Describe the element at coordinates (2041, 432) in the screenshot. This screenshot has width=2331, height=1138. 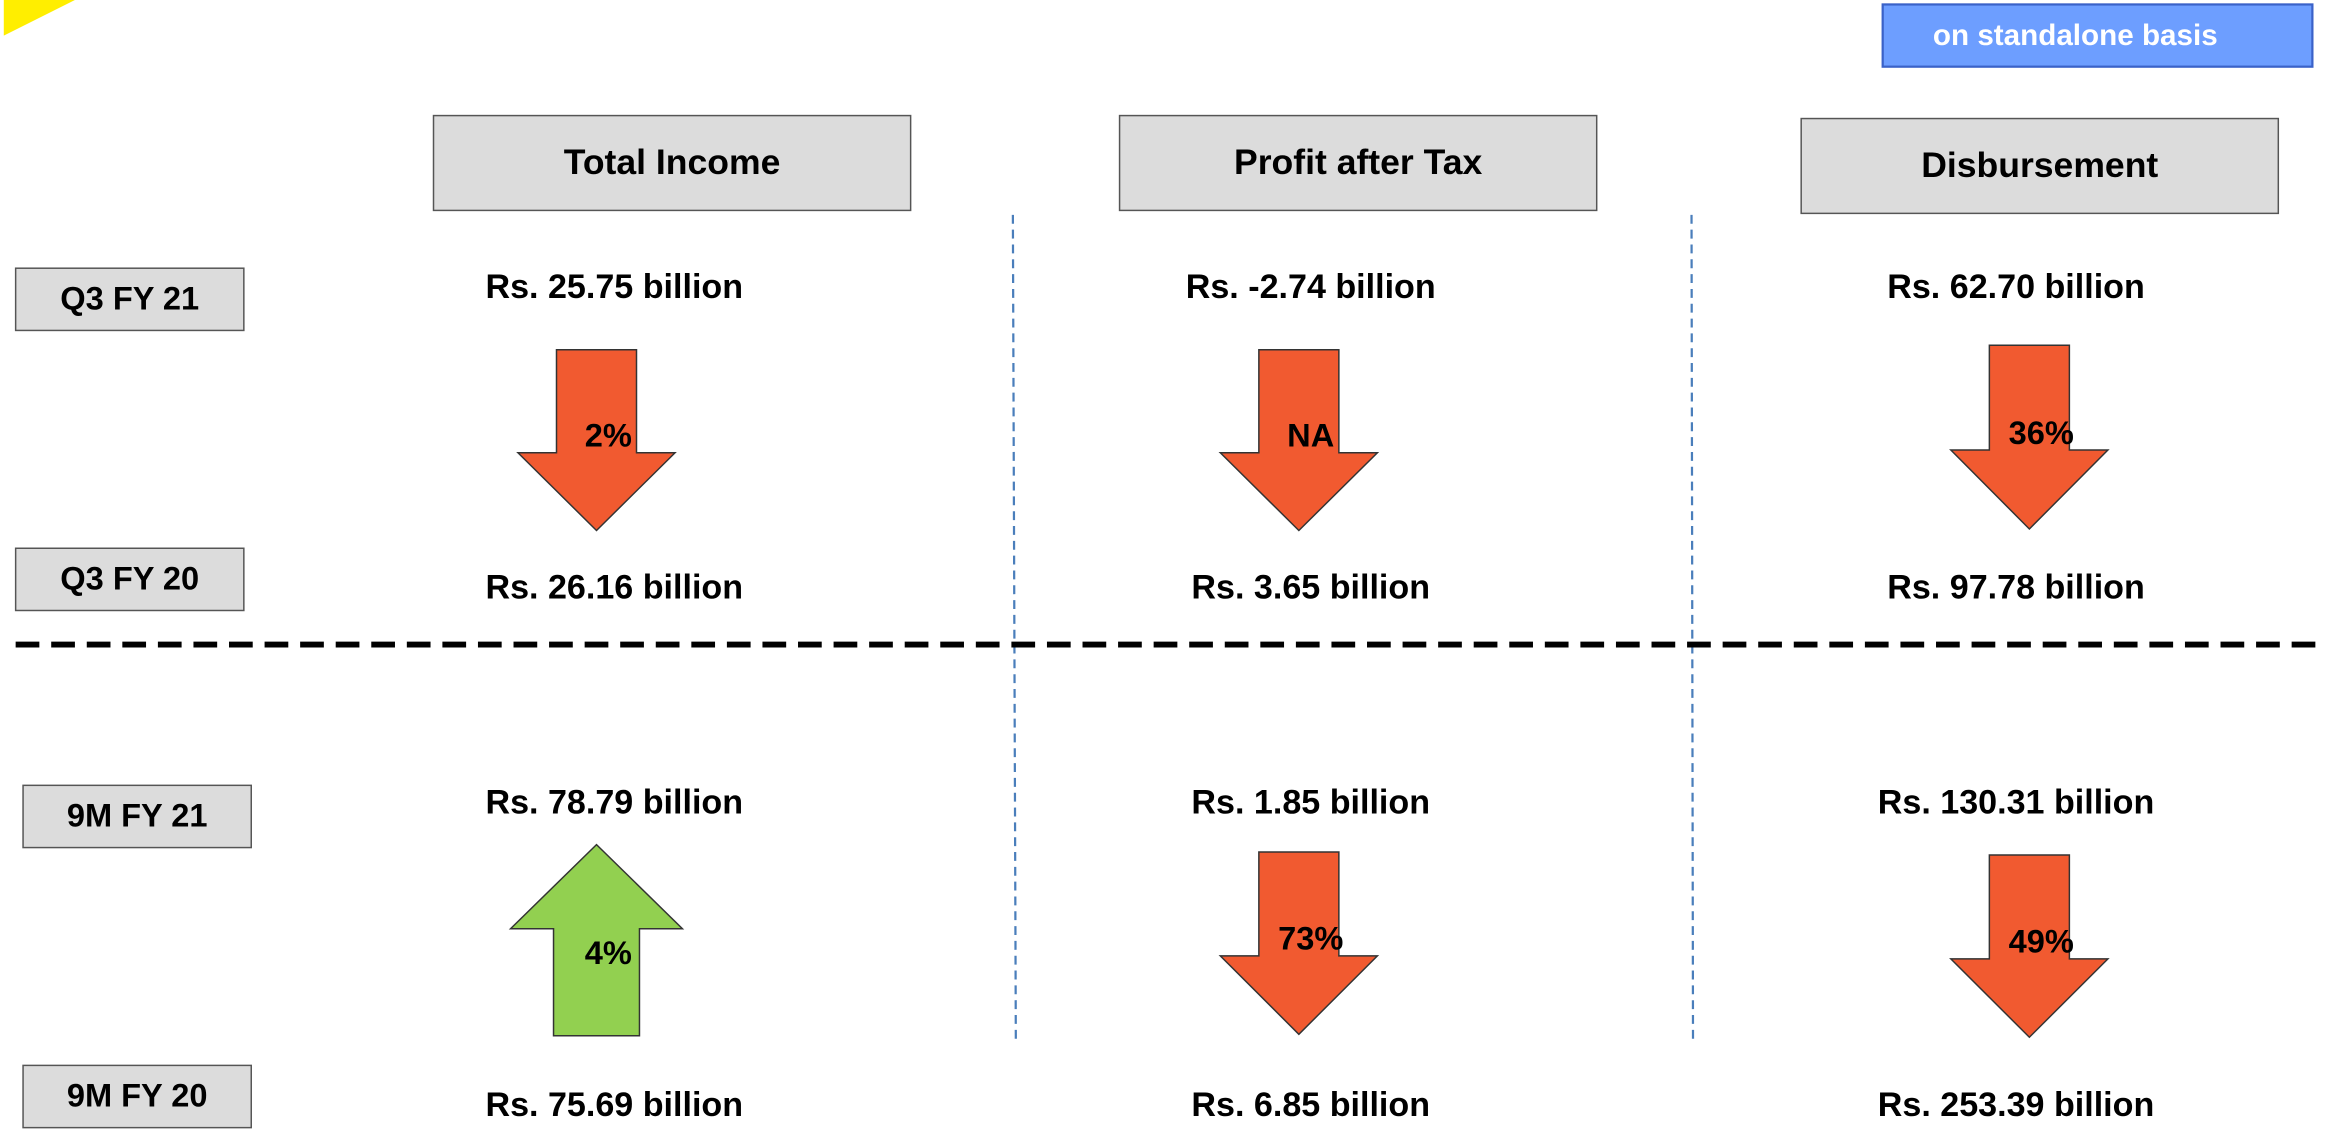
I see `change-label: 36%` at that location.